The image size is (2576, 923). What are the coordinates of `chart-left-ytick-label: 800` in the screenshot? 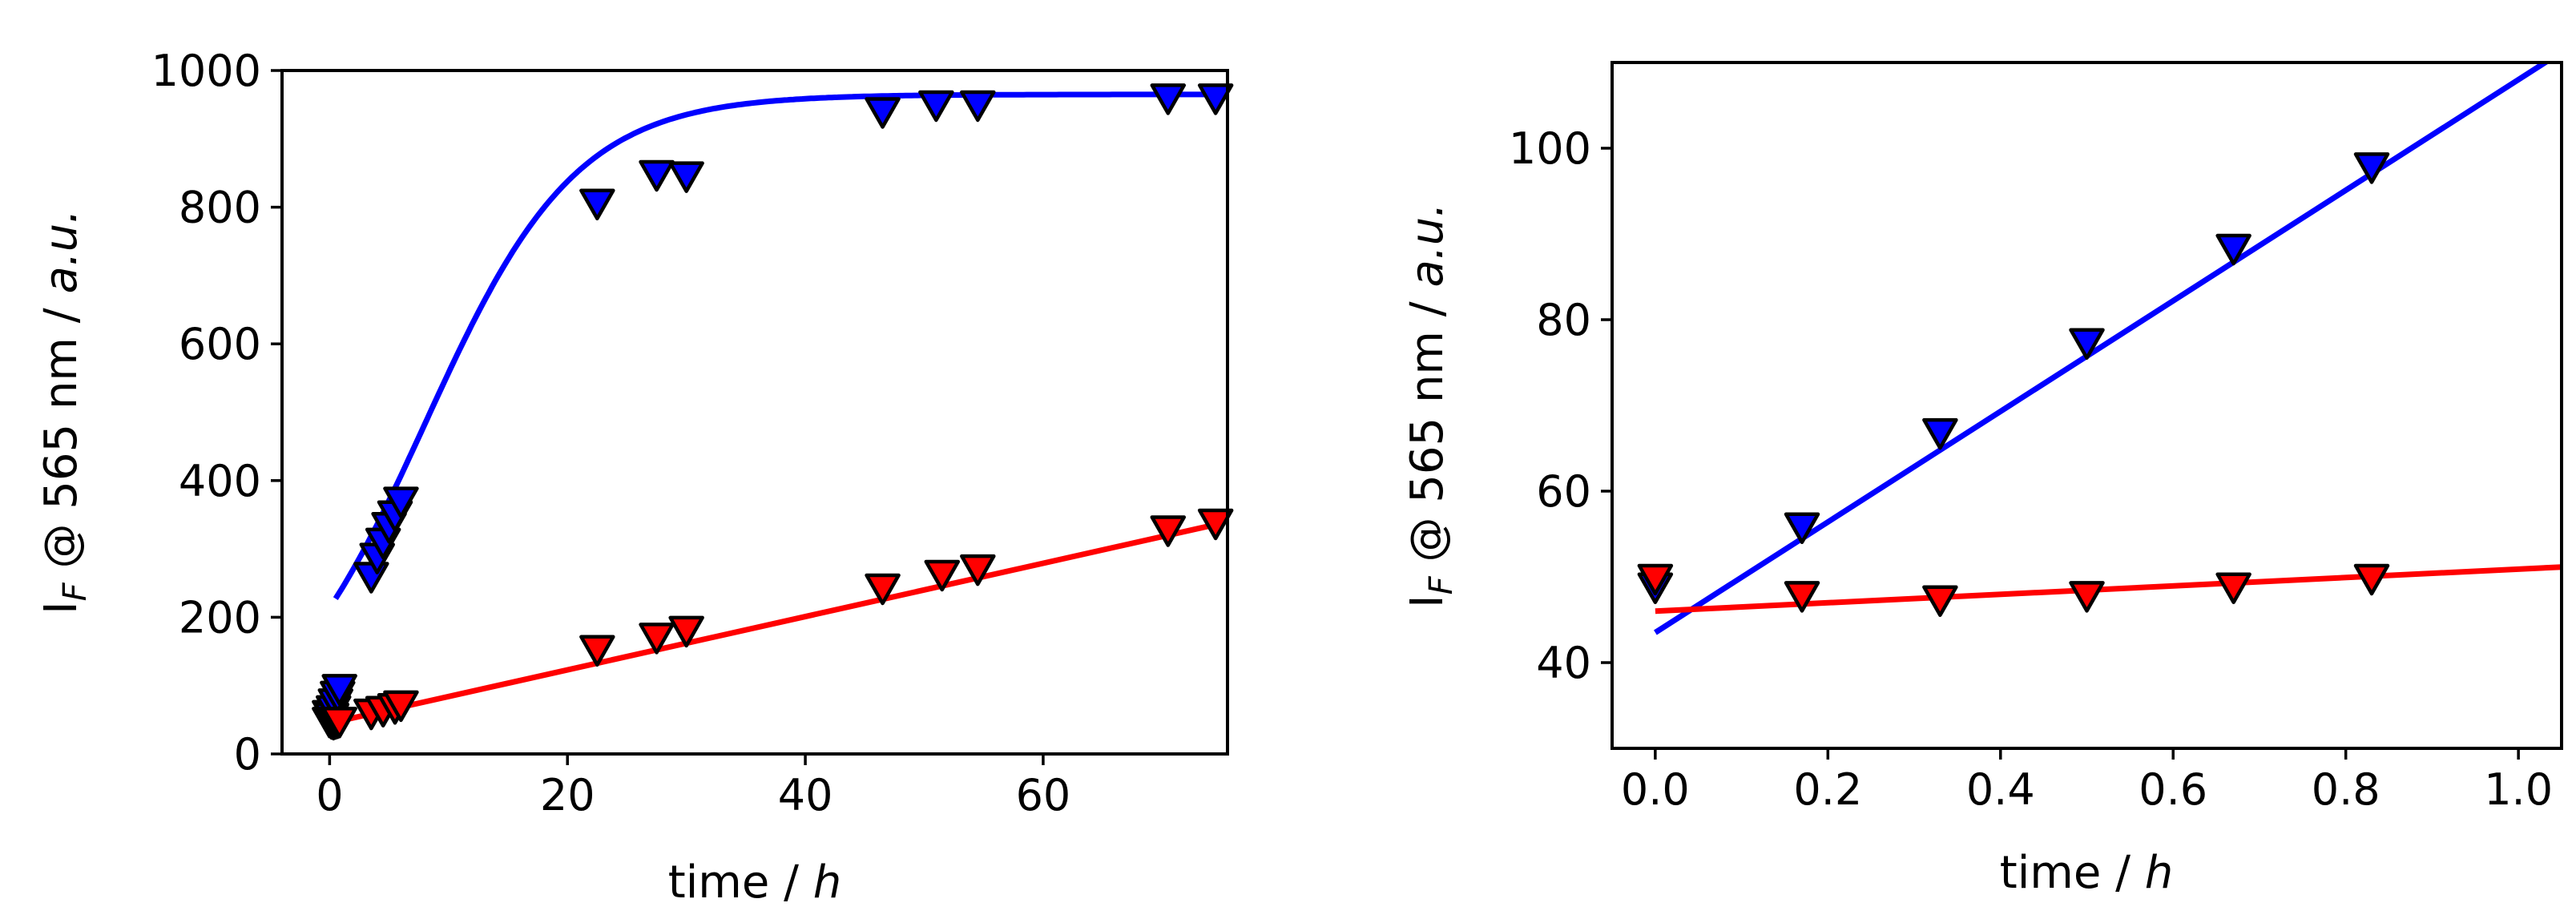 It's located at (220, 208).